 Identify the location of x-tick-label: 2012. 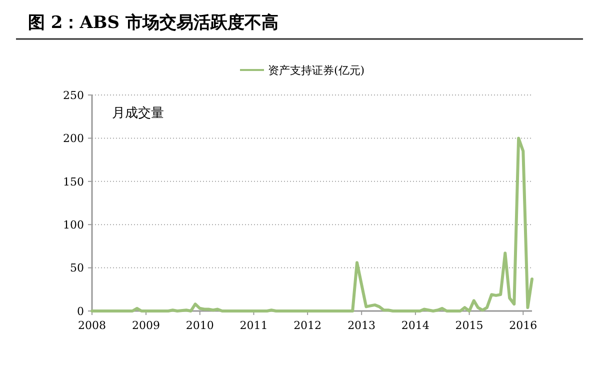
(308, 325).